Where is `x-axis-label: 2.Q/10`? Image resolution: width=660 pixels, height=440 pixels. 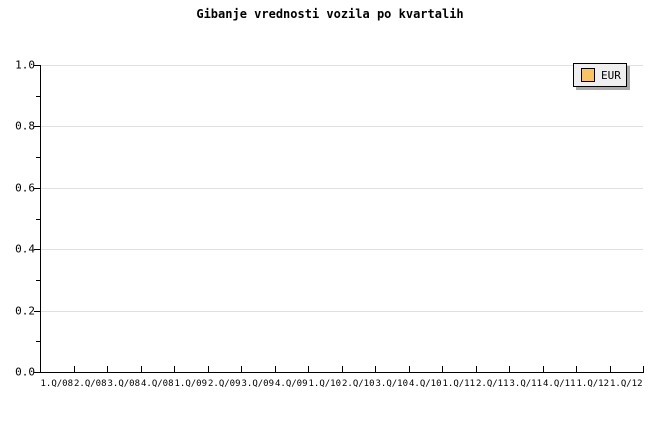 x-axis-label: 2.Q/10 is located at coordinates (358, 384).